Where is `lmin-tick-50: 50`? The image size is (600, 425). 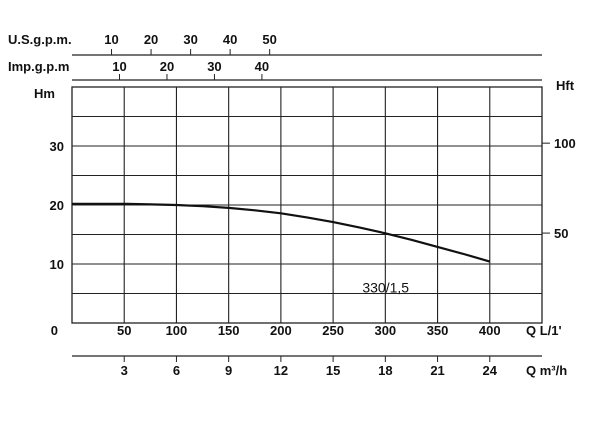
lmin-tick-50: 50 is located at coordinates (124, 330).